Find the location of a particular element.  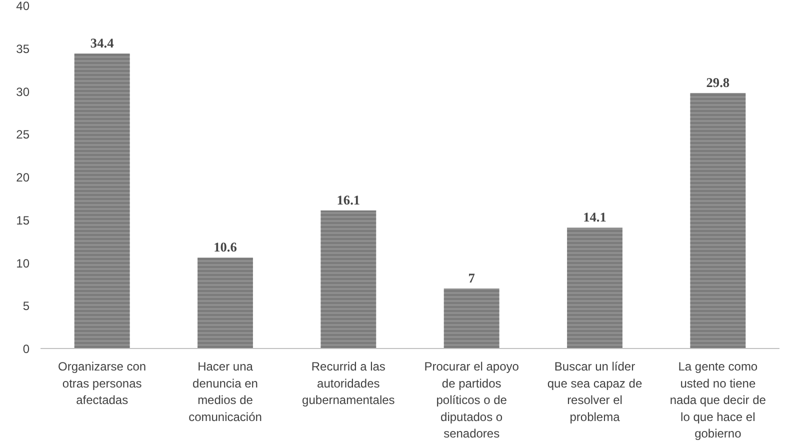

y-tick-label: 35 is located at coordinates (23, 49).